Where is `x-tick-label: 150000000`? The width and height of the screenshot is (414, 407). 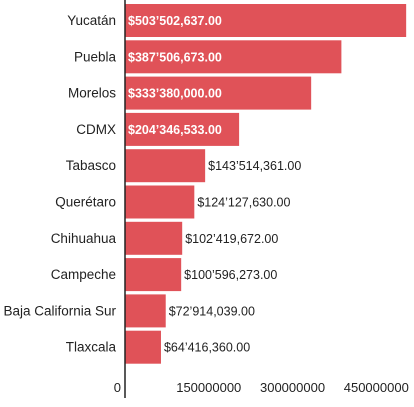
x-tick-label: 150000000 is located at coordinates (208, 387).